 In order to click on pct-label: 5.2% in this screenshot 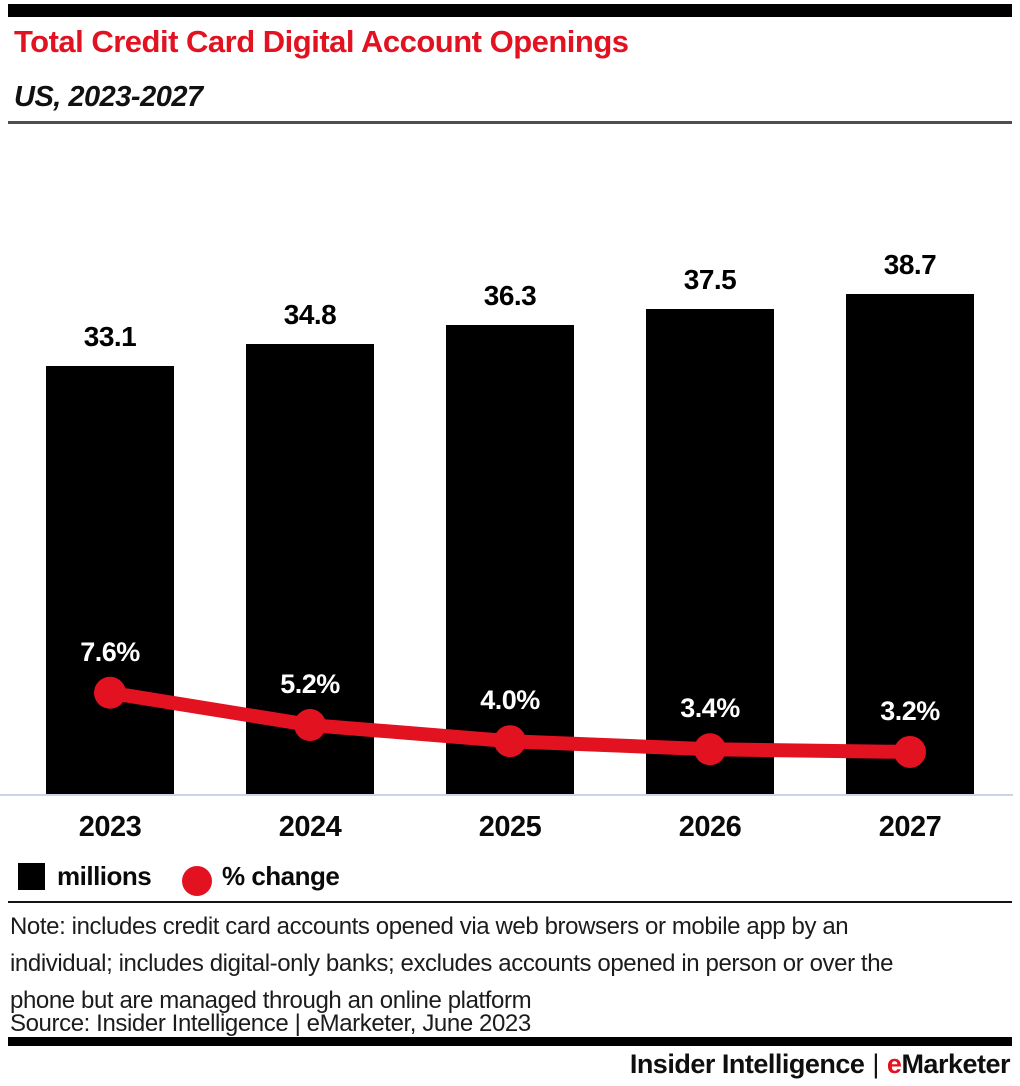, I will do `click(310, 684)`.